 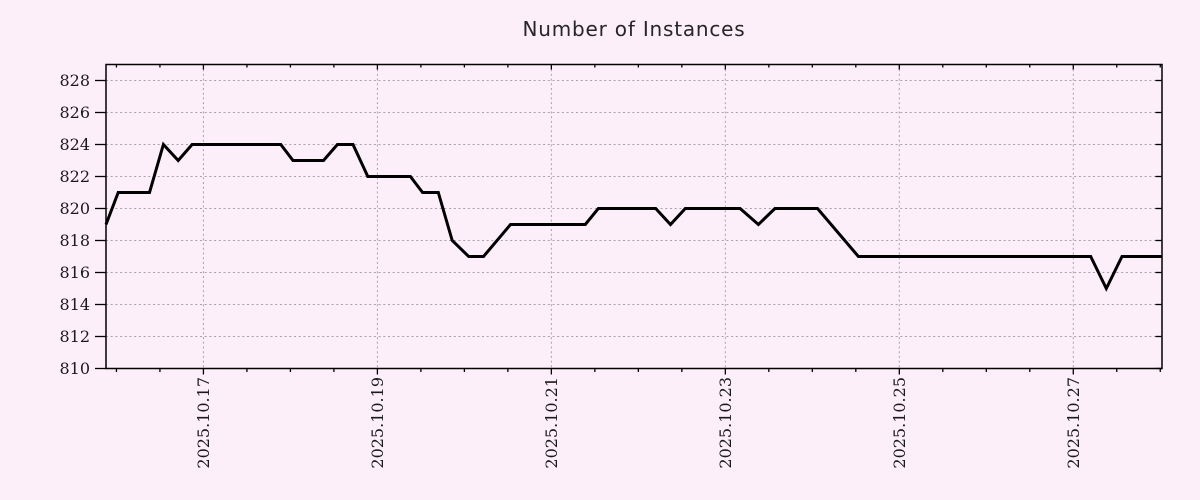 I want to click on x-tick-label: 2025.10.19, so click(x=377, y=423).